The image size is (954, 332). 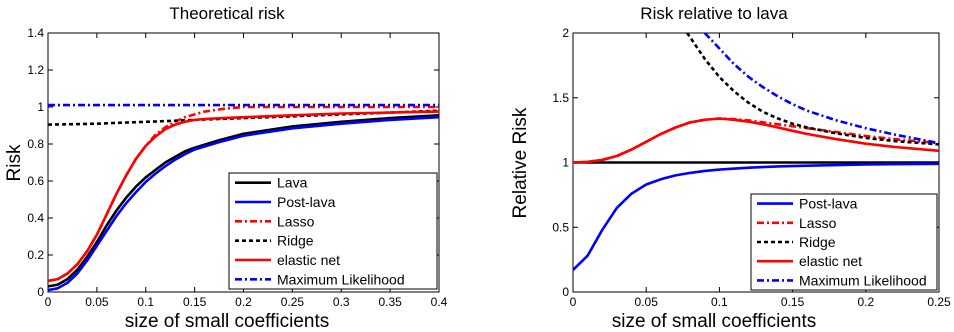 What do you see at coordinates (828, 204) in the screenshot?
I see `chart2-legend-label: Post-lava` at bounding box center [828, 204].